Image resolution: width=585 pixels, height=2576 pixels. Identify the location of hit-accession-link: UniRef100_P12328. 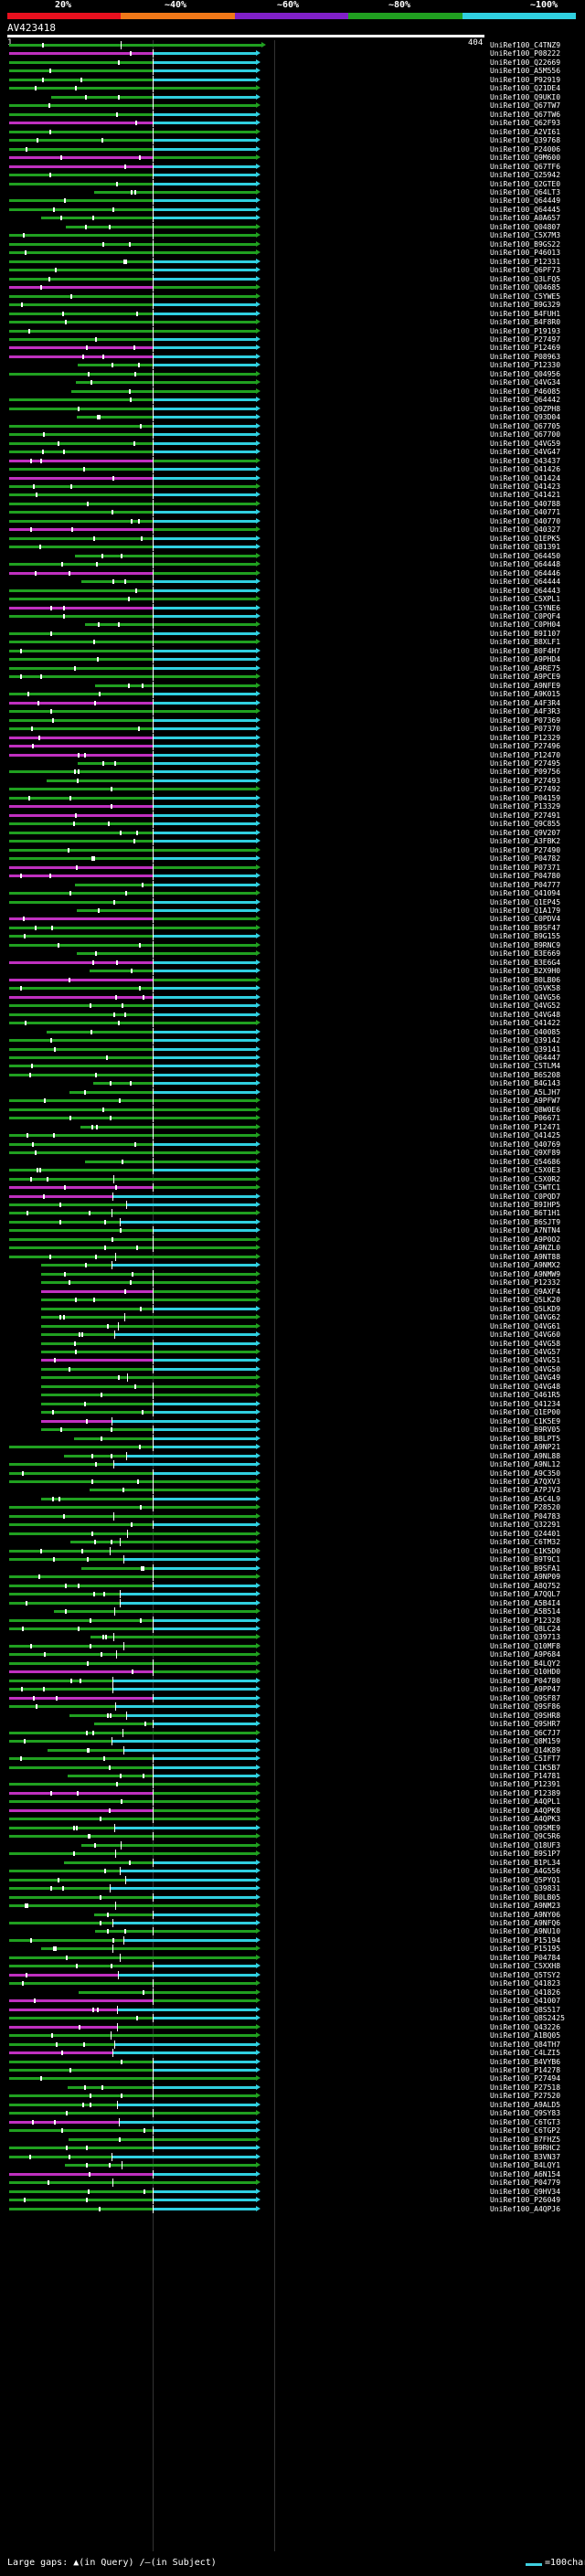
(525, 1620).